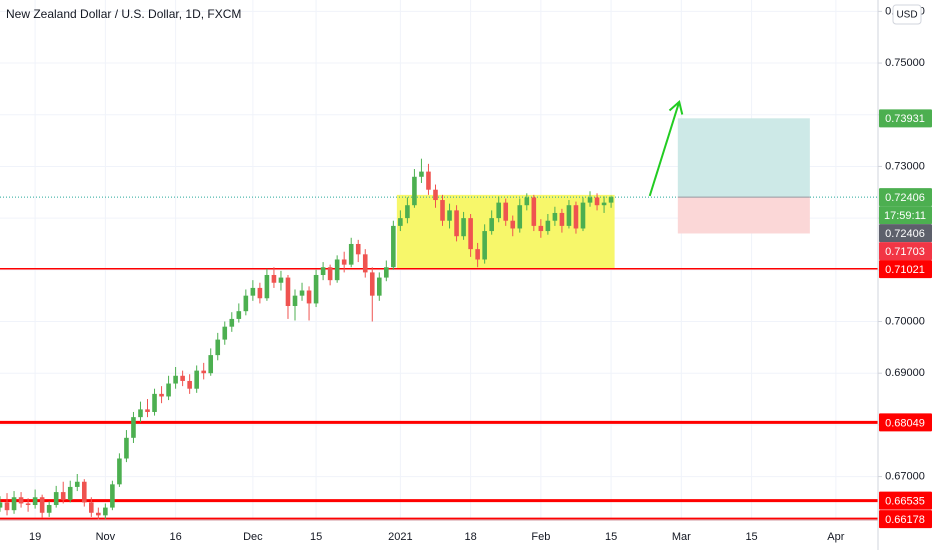 This screenshot has height=550, width=932. What do you see at coordinates (905, 63) in the screenshot?
I see `y-tick-label: 0.75000` at bounding box center [905, 63].